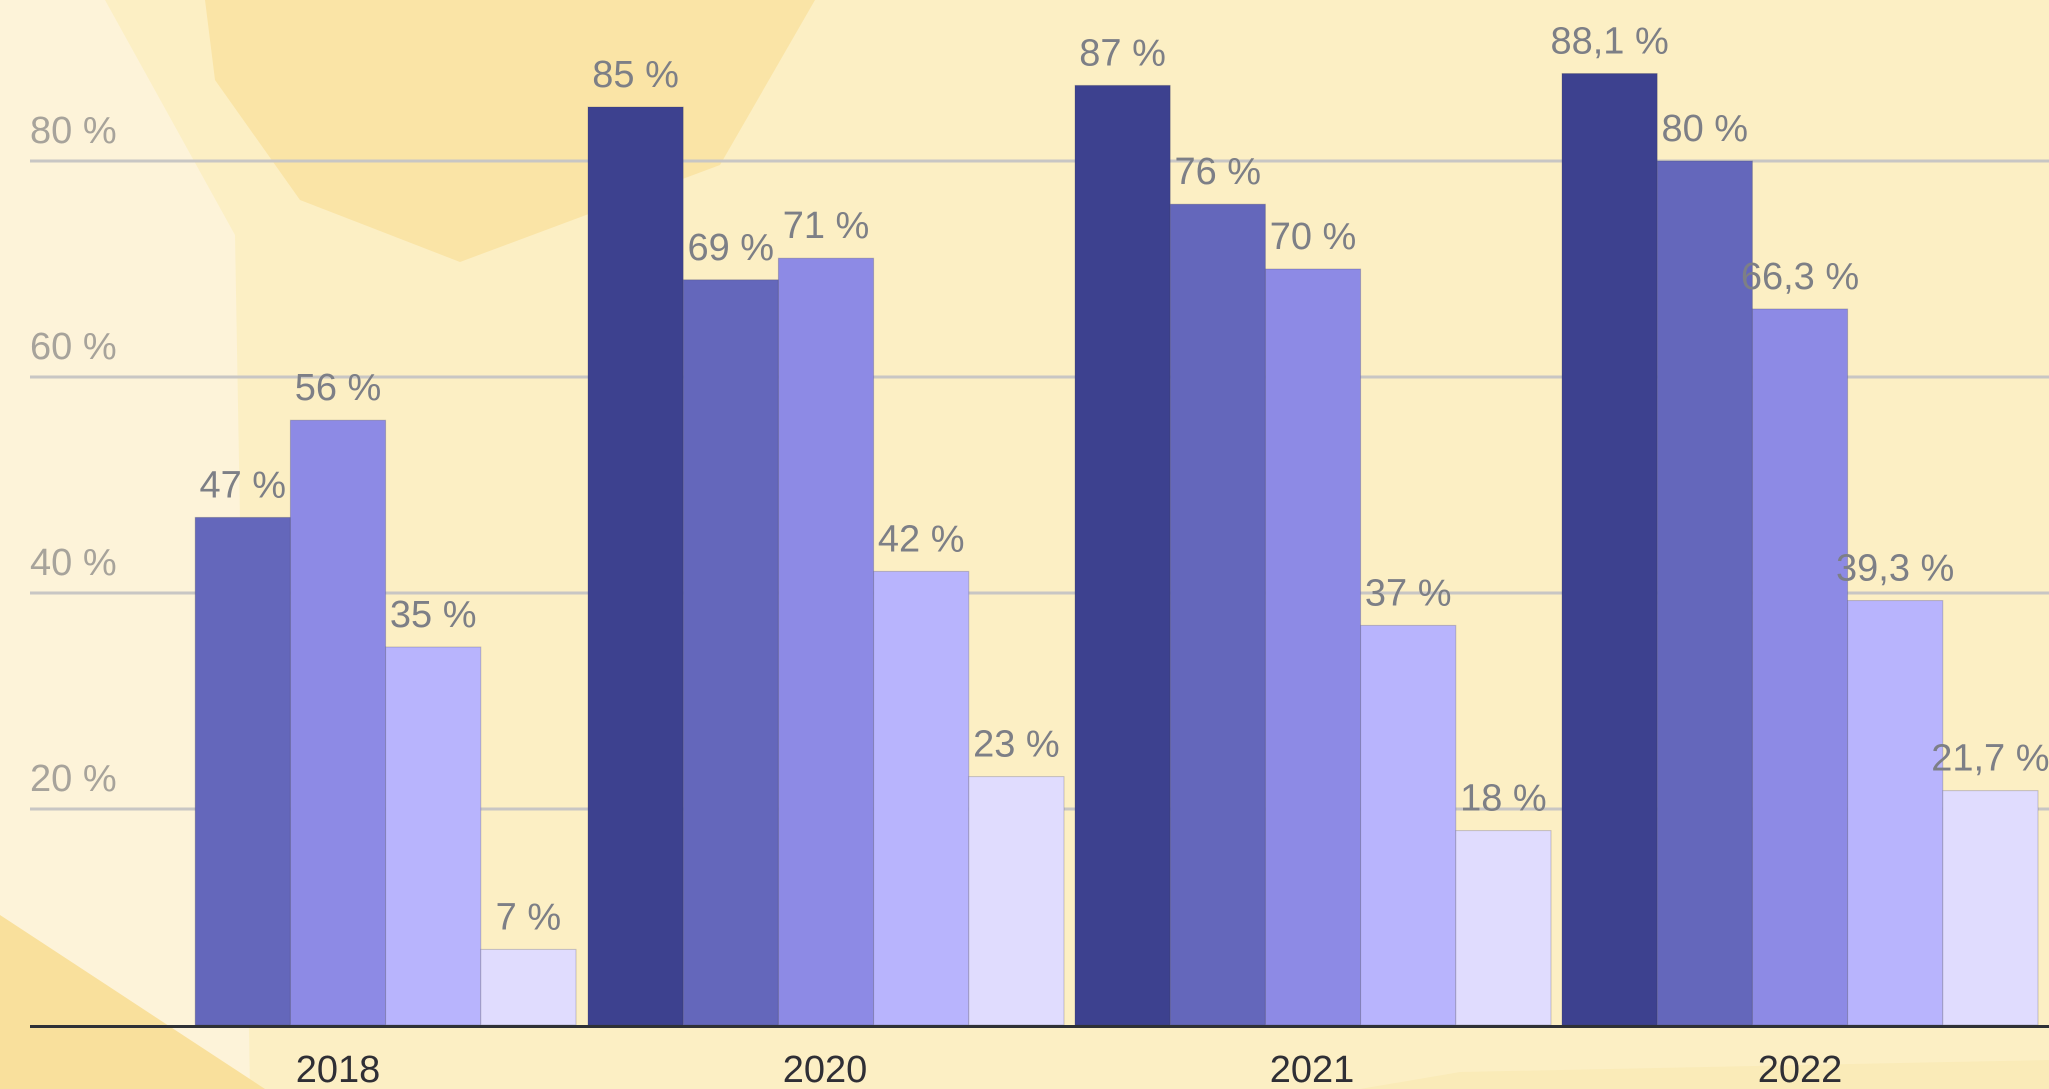  What do you see at coordinates (1313, 237) in the screenshot?
I see `data-label-2021-series-3: 70 %` at bounding box center [1313, 237].